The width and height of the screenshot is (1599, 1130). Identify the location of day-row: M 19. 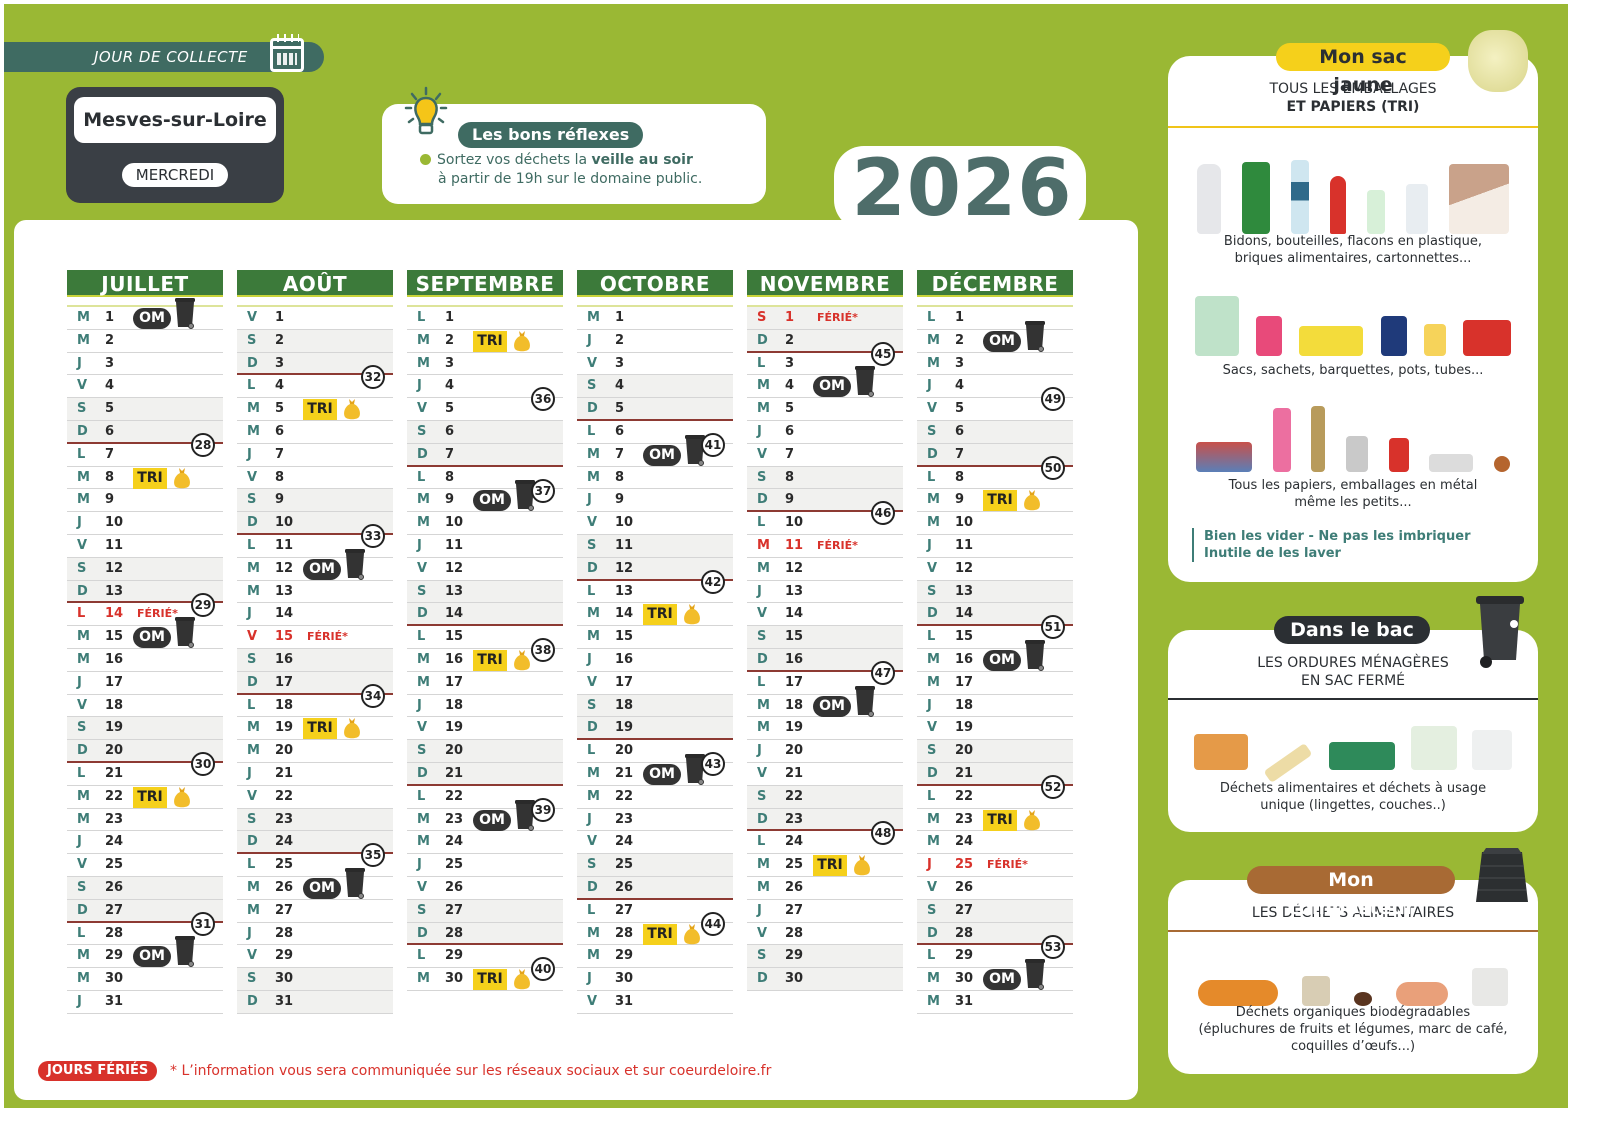
(825, 729).